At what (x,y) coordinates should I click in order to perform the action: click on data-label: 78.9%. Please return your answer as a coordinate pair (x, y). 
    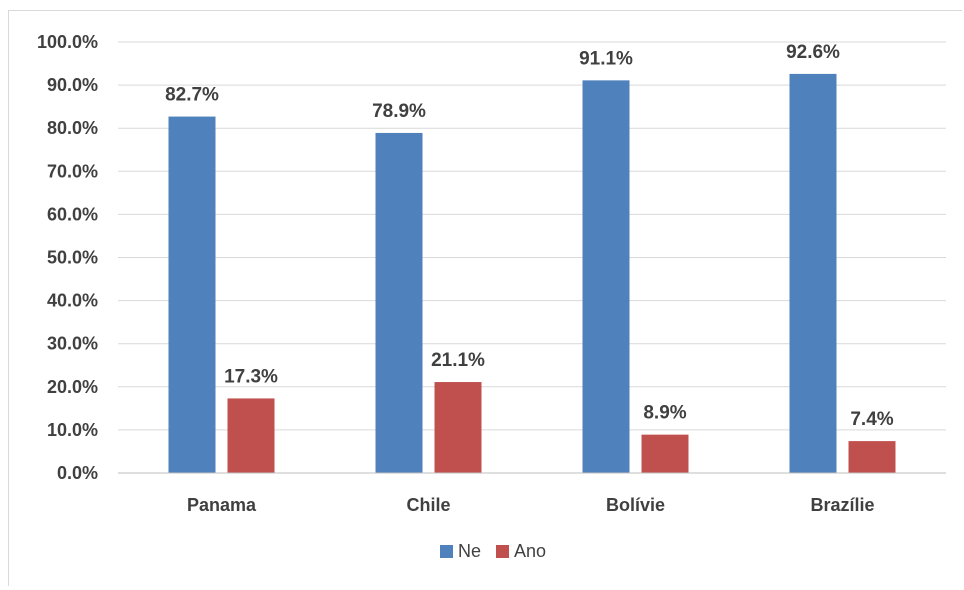
    Looking at the image, I should click on (399, 111).